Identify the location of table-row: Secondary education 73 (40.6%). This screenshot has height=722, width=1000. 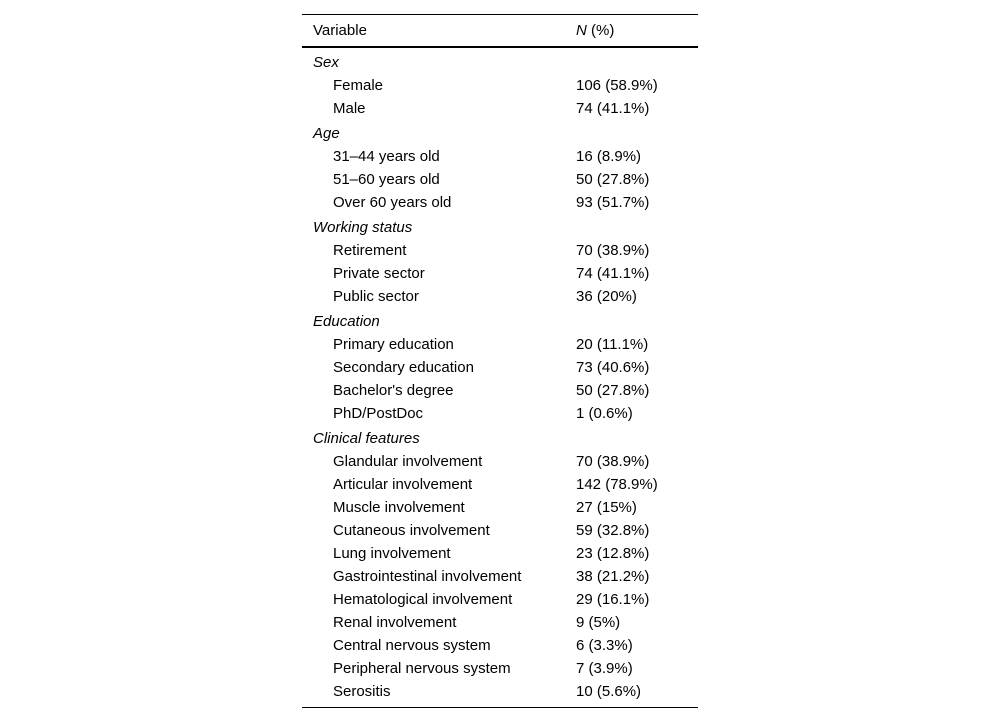
(500, 367).